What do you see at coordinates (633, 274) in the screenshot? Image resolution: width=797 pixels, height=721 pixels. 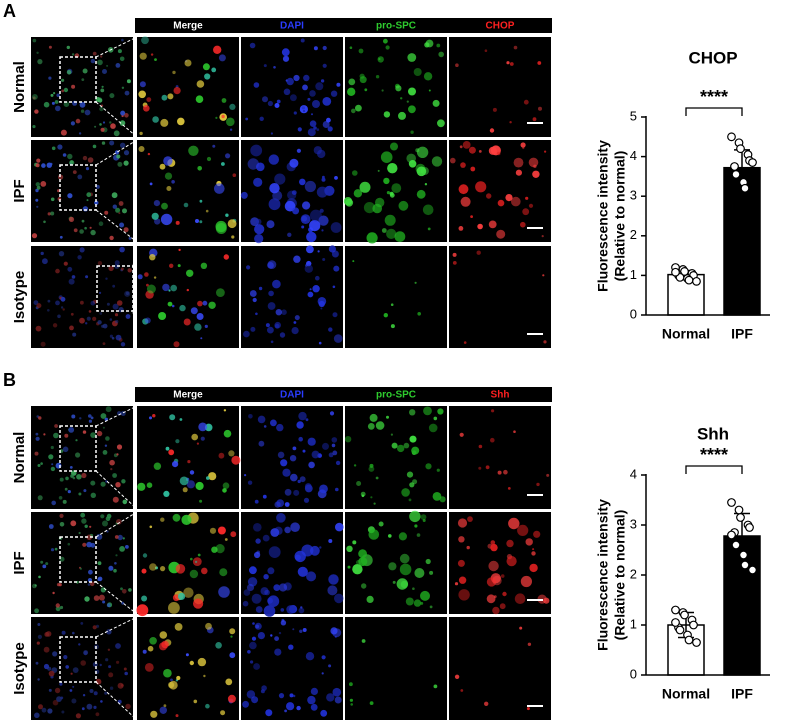 I see `y-tick-label: 1` at bounding box center [633, 274].